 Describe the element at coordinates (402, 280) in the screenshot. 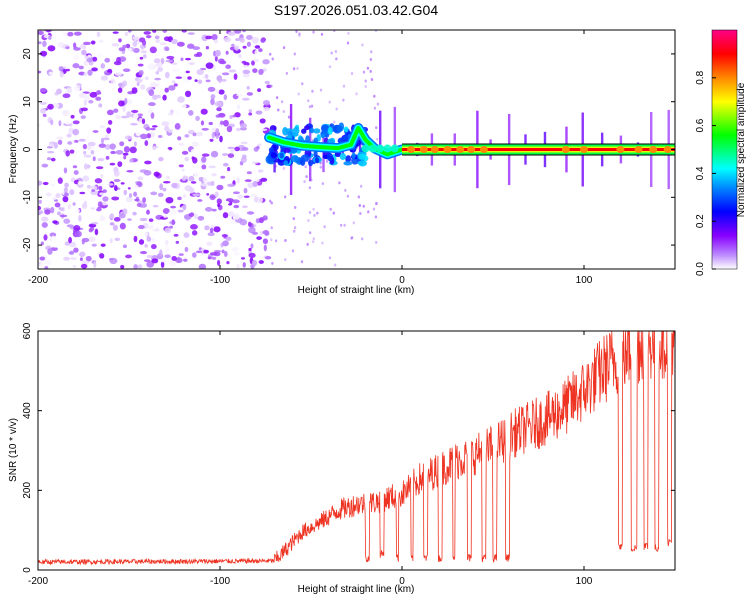

I see `spectrogram-x-tick-label: 0` at that location.